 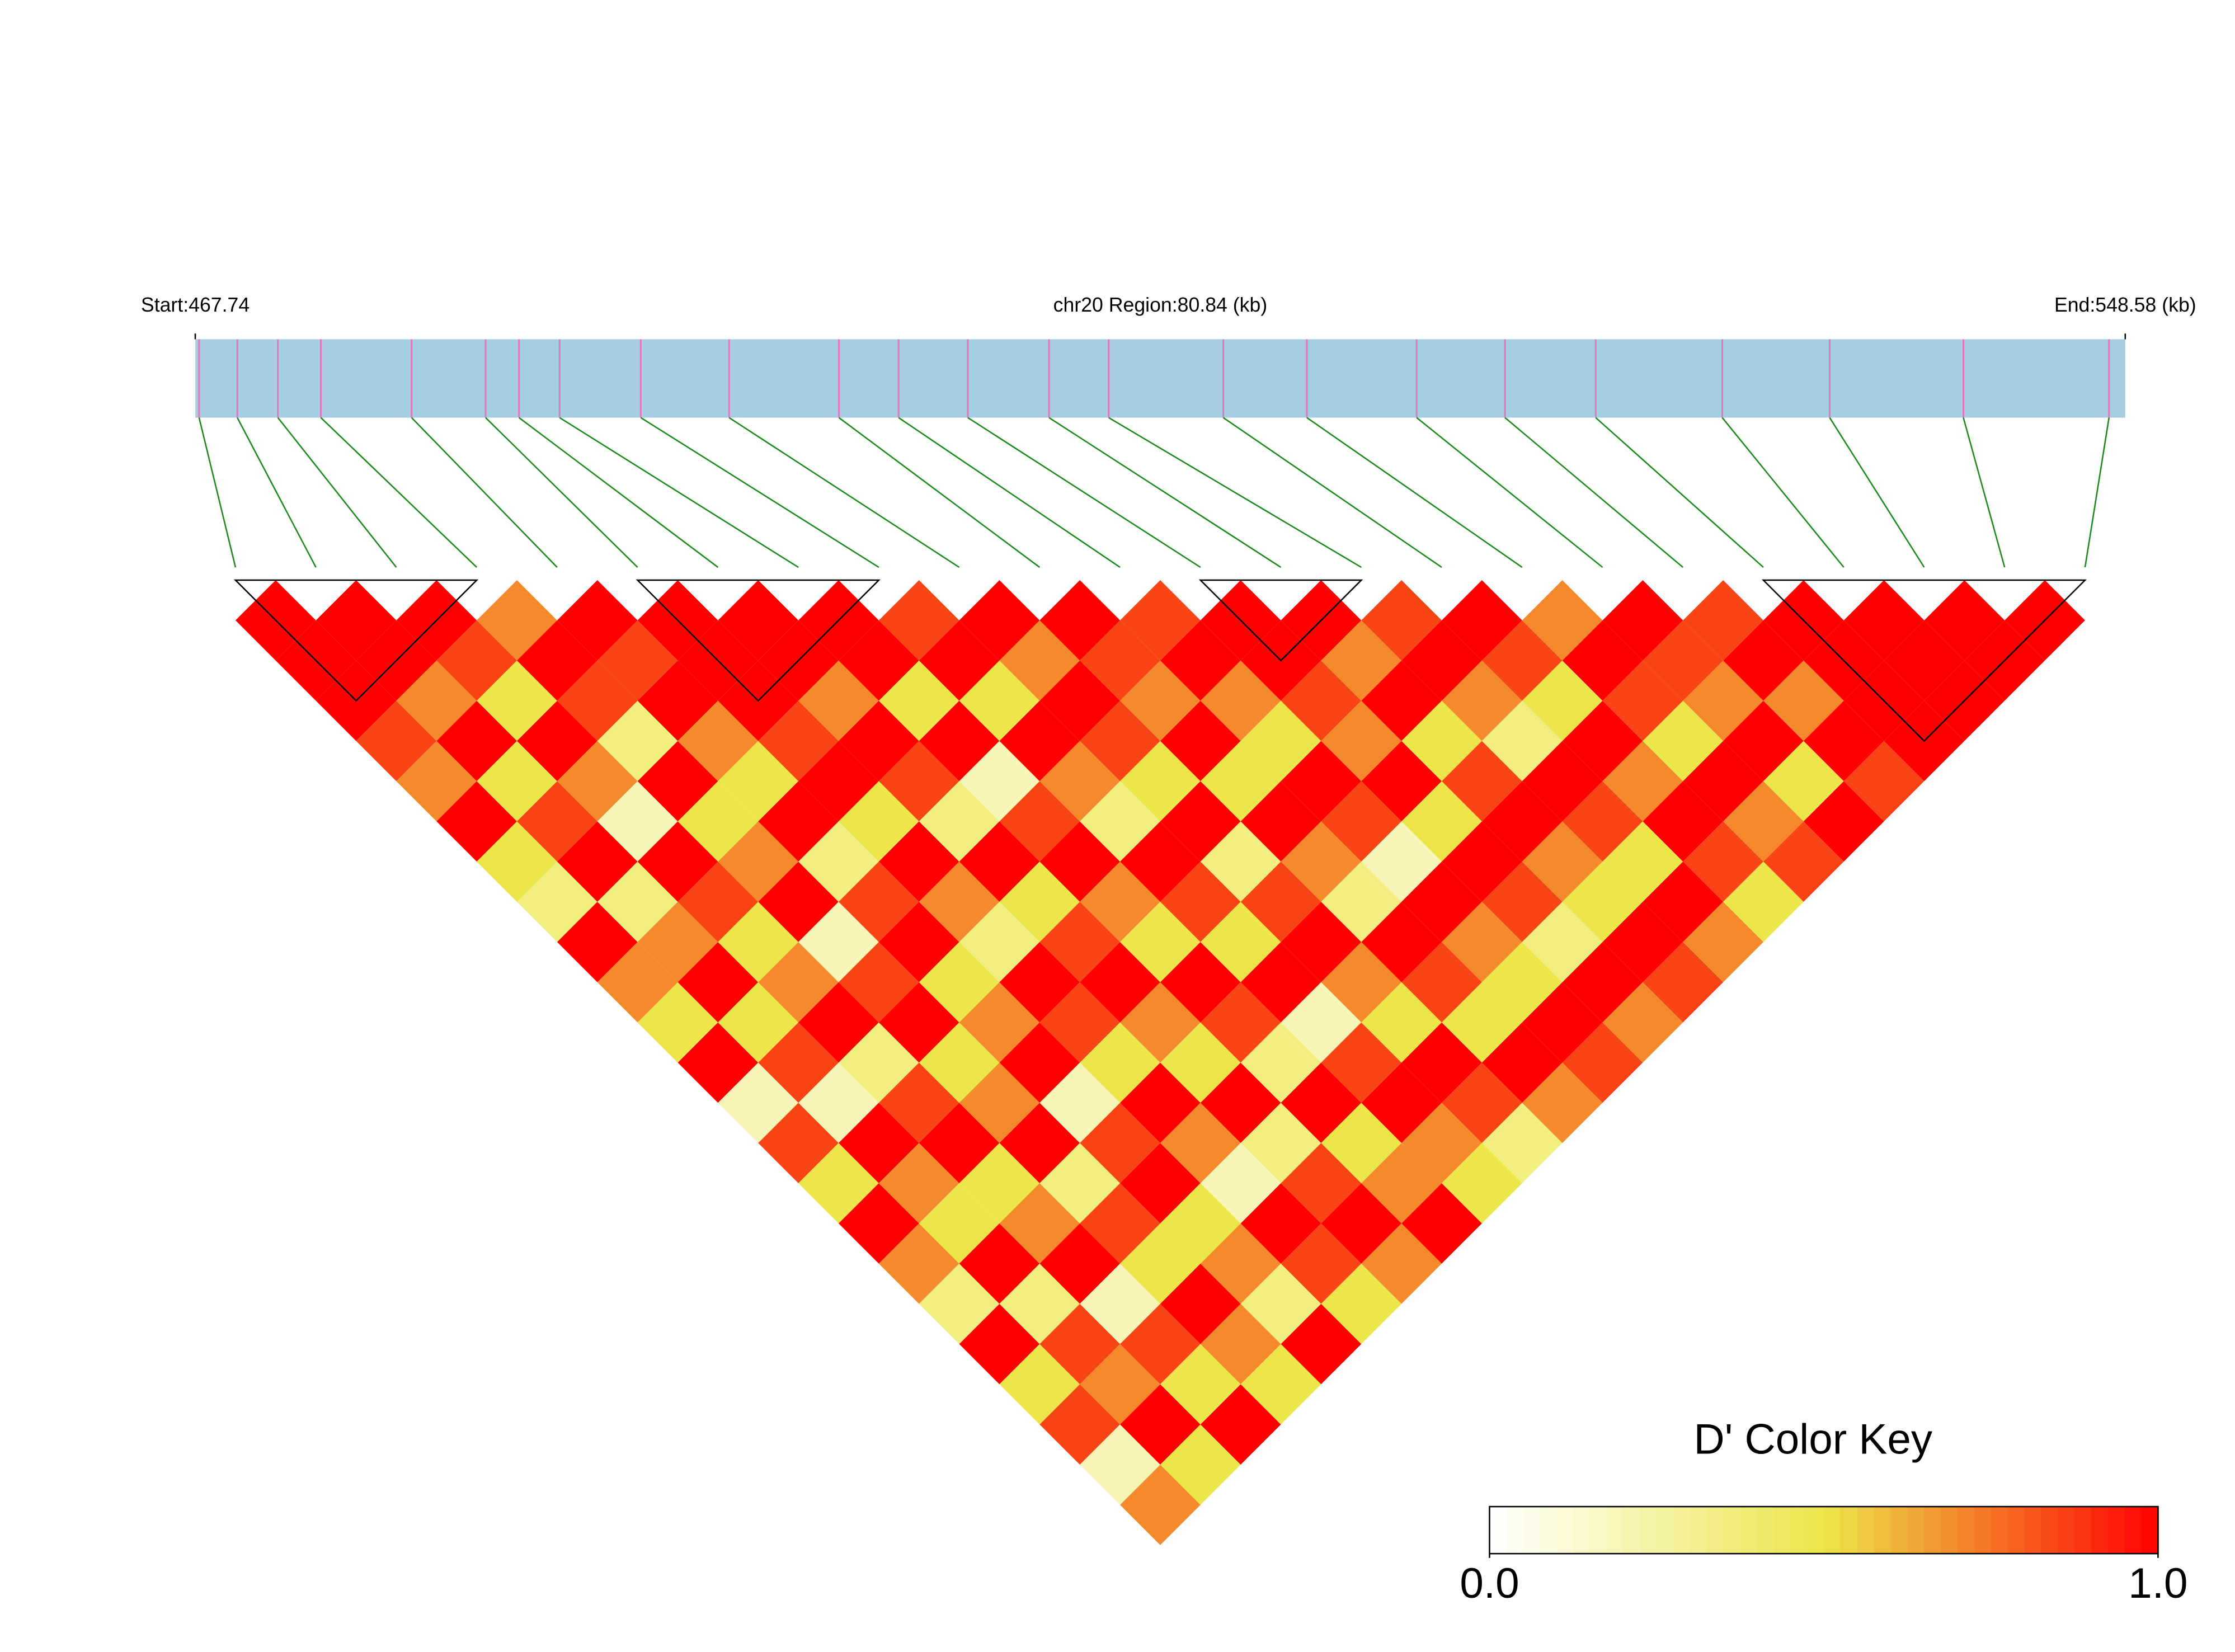 I want to click on end-label: End:548.58 (kb), so click(x=2125, y=305).